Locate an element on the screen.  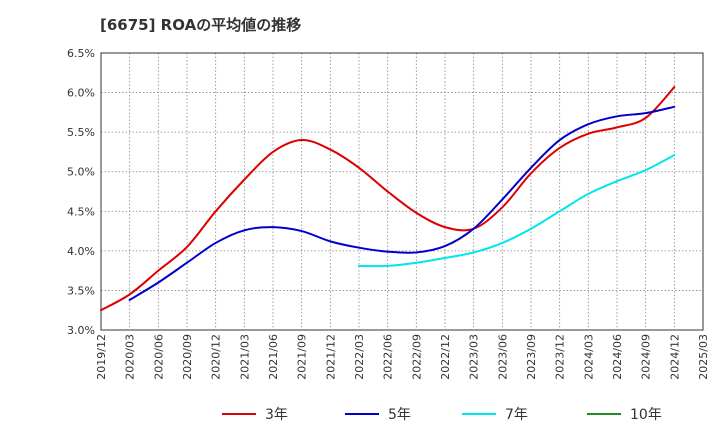
y-tick-label: 4.5% is located at coordinates (81, 211).